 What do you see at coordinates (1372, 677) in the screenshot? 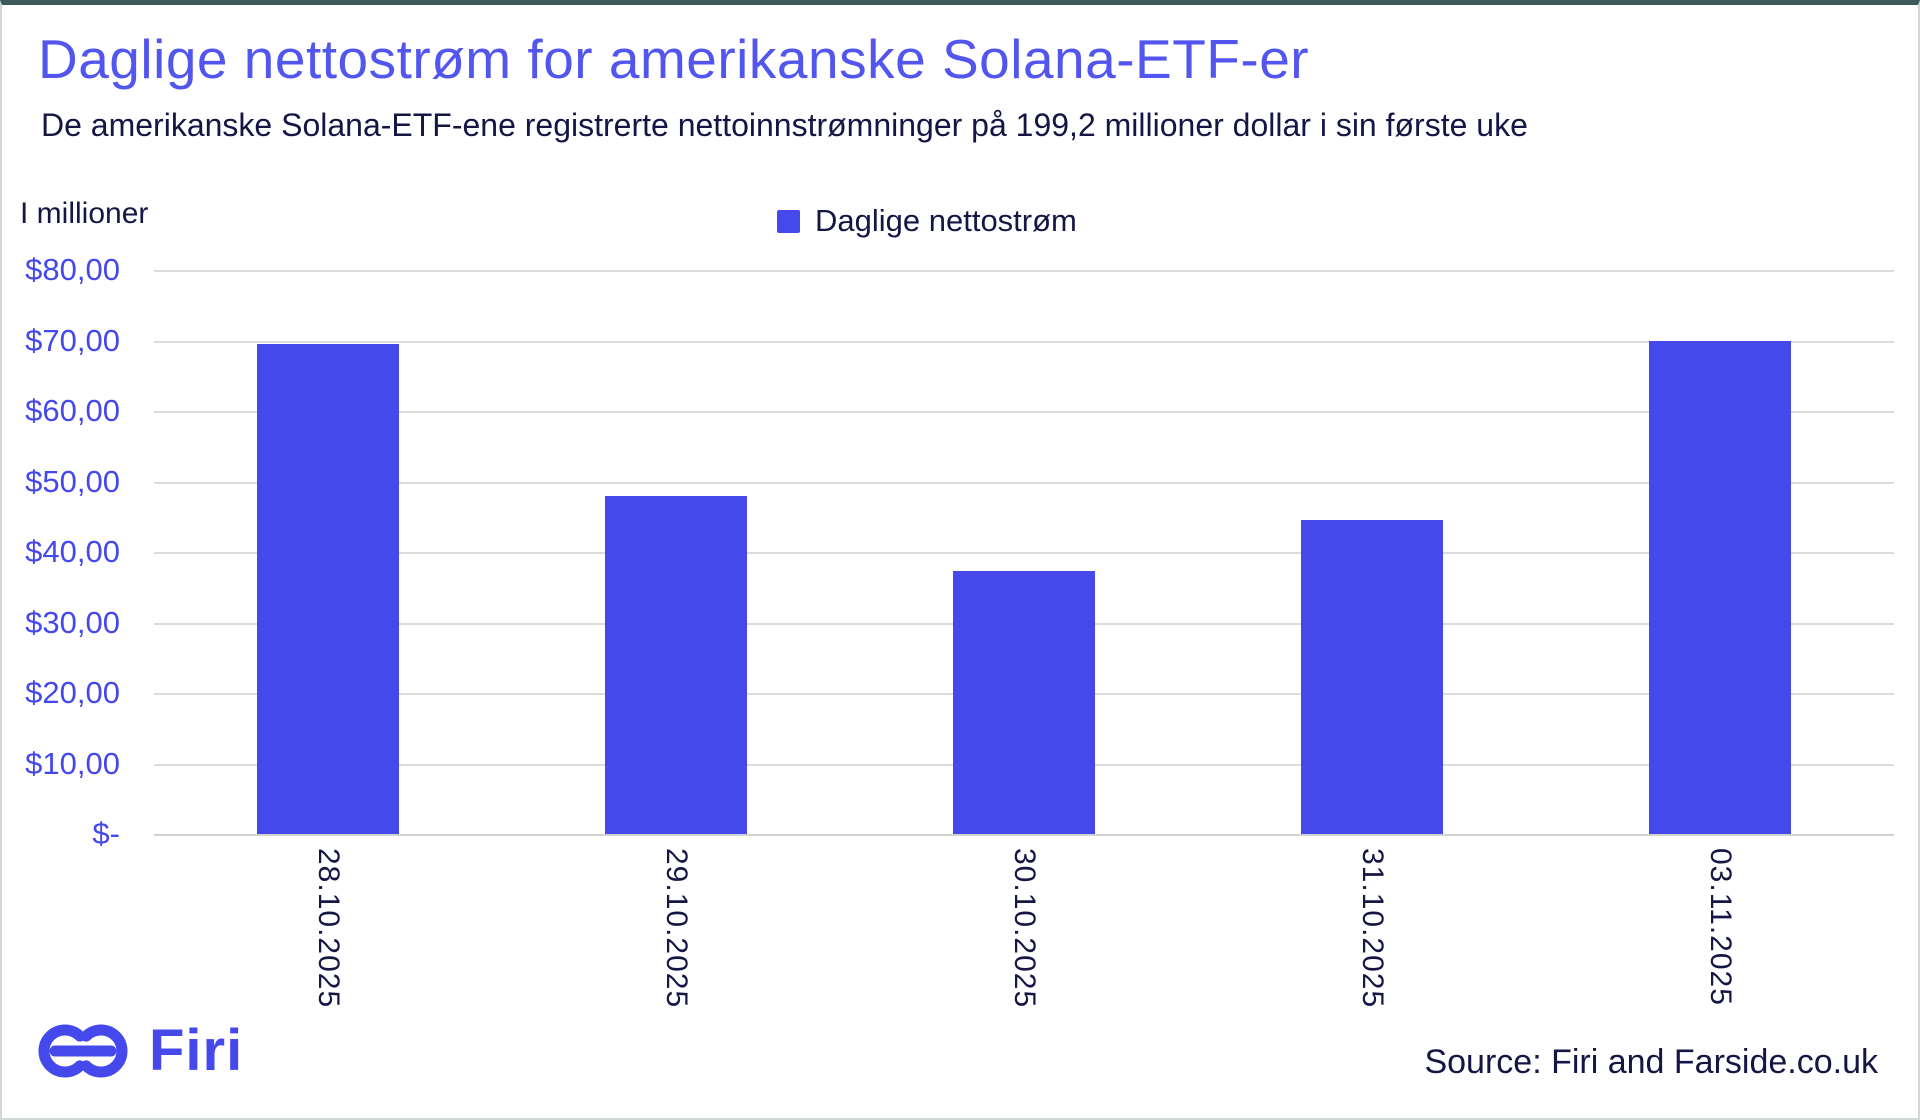
I see `bar-31.10.2025` at bounding box center [1372, 677].